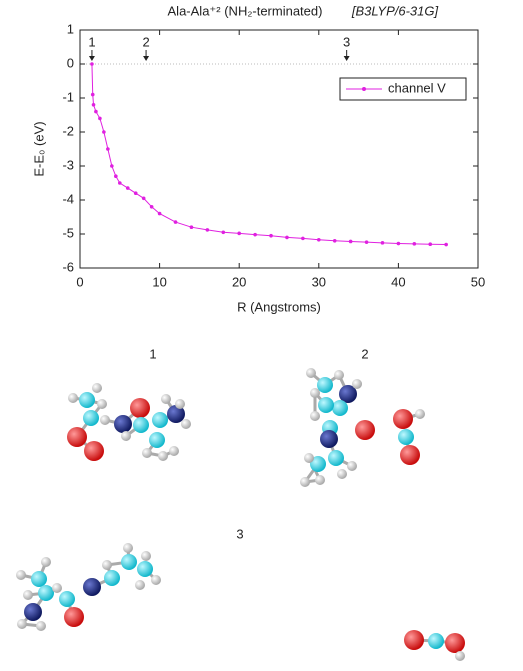  What do you see at coordinates (91, 41) in the screenshot?
I see `annotation: 1` at bounding box center [91, 41].